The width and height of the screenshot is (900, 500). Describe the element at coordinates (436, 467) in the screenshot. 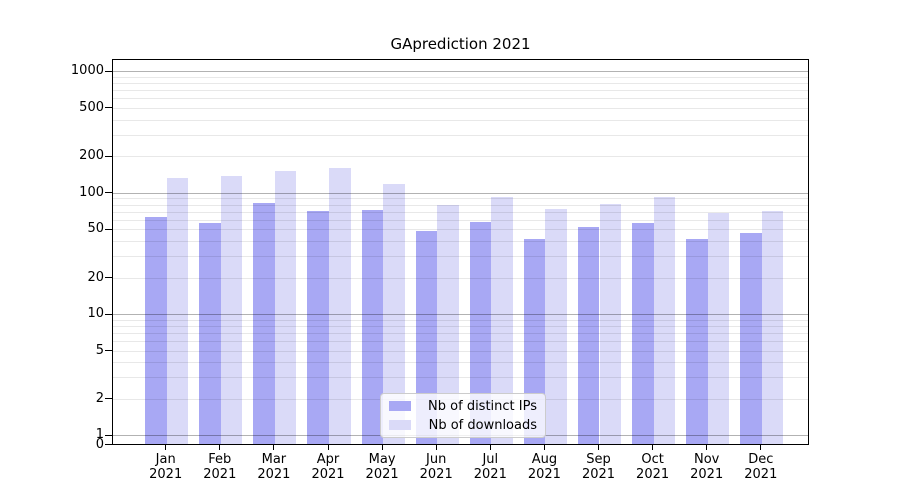

I see `x-tick-label-jun: Jun 2021` at that location.